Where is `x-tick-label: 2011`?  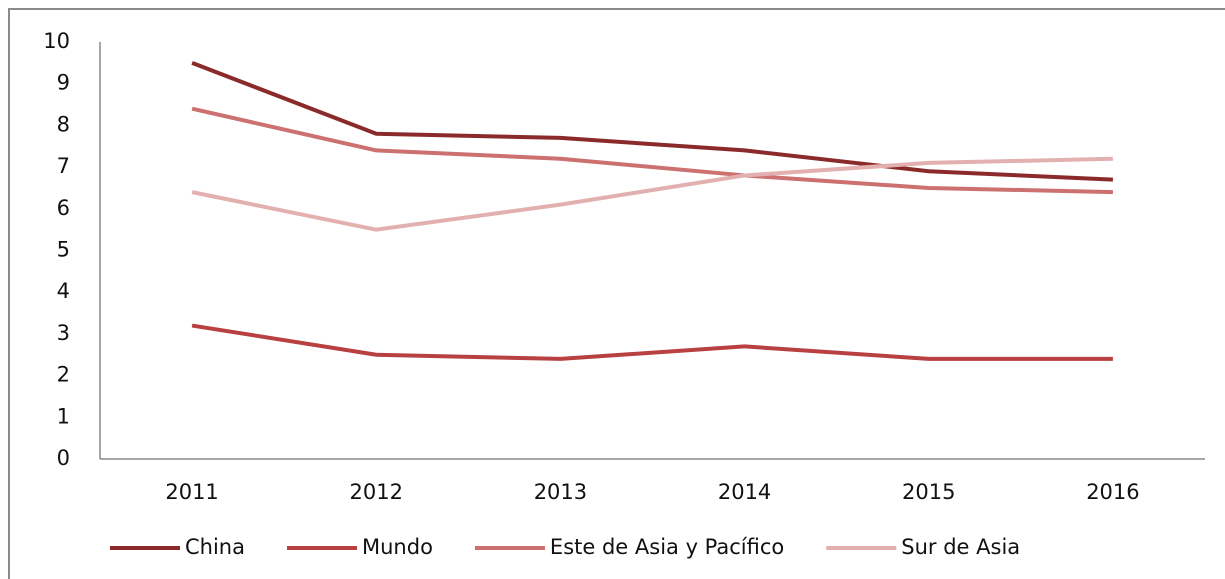 x-tick-label: 2011 is located at coordinates (191, 492).